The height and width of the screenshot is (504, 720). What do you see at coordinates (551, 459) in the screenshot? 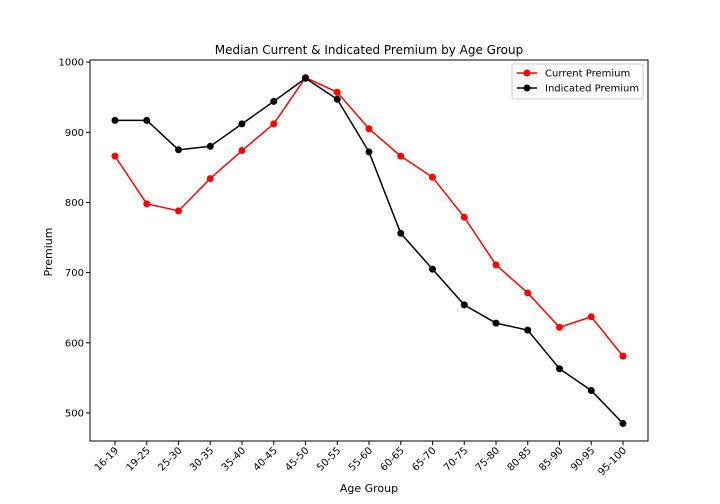
I see `x-tick-label: 85-90` at bounding box center [551, 459].